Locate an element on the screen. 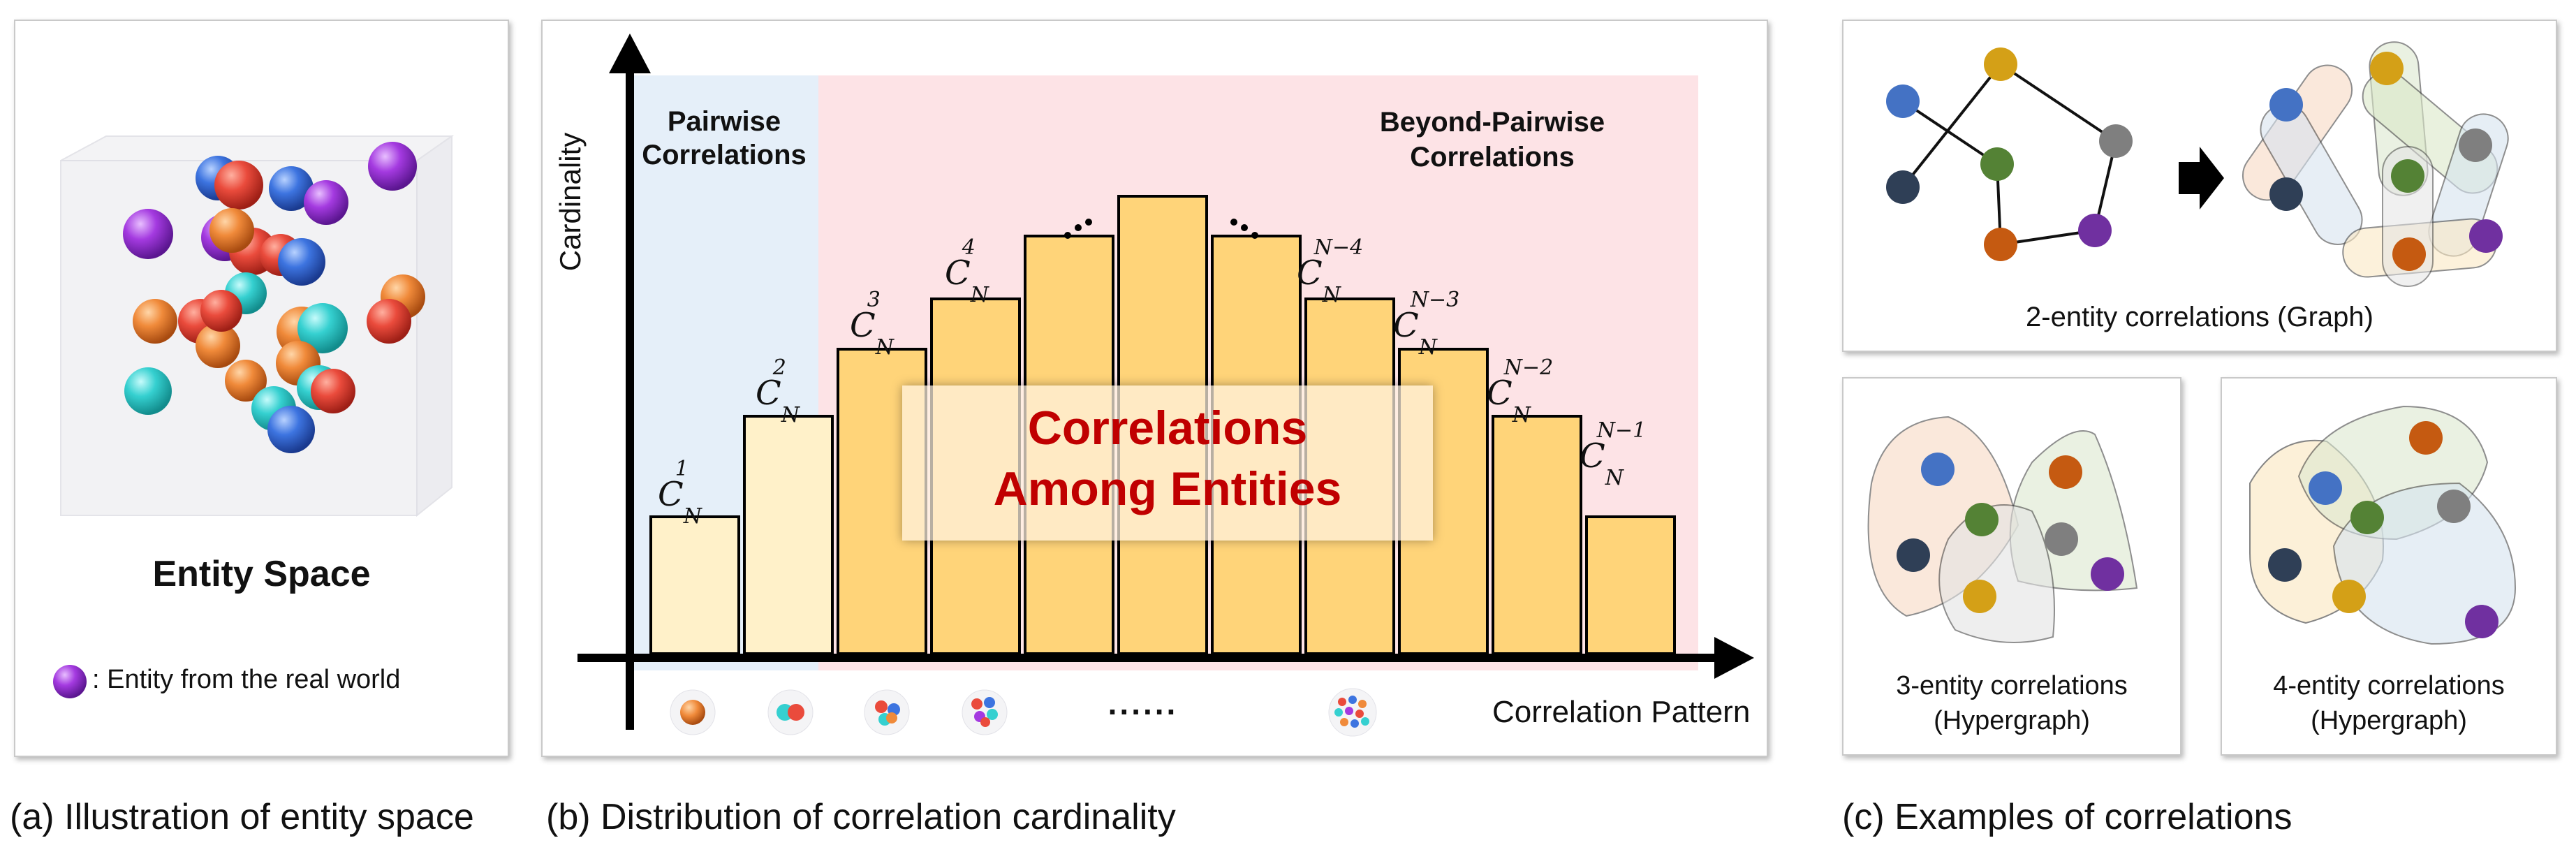  panel-graph-example: 2-entity correlations (Graph) is located at coordinates (2199, 186).